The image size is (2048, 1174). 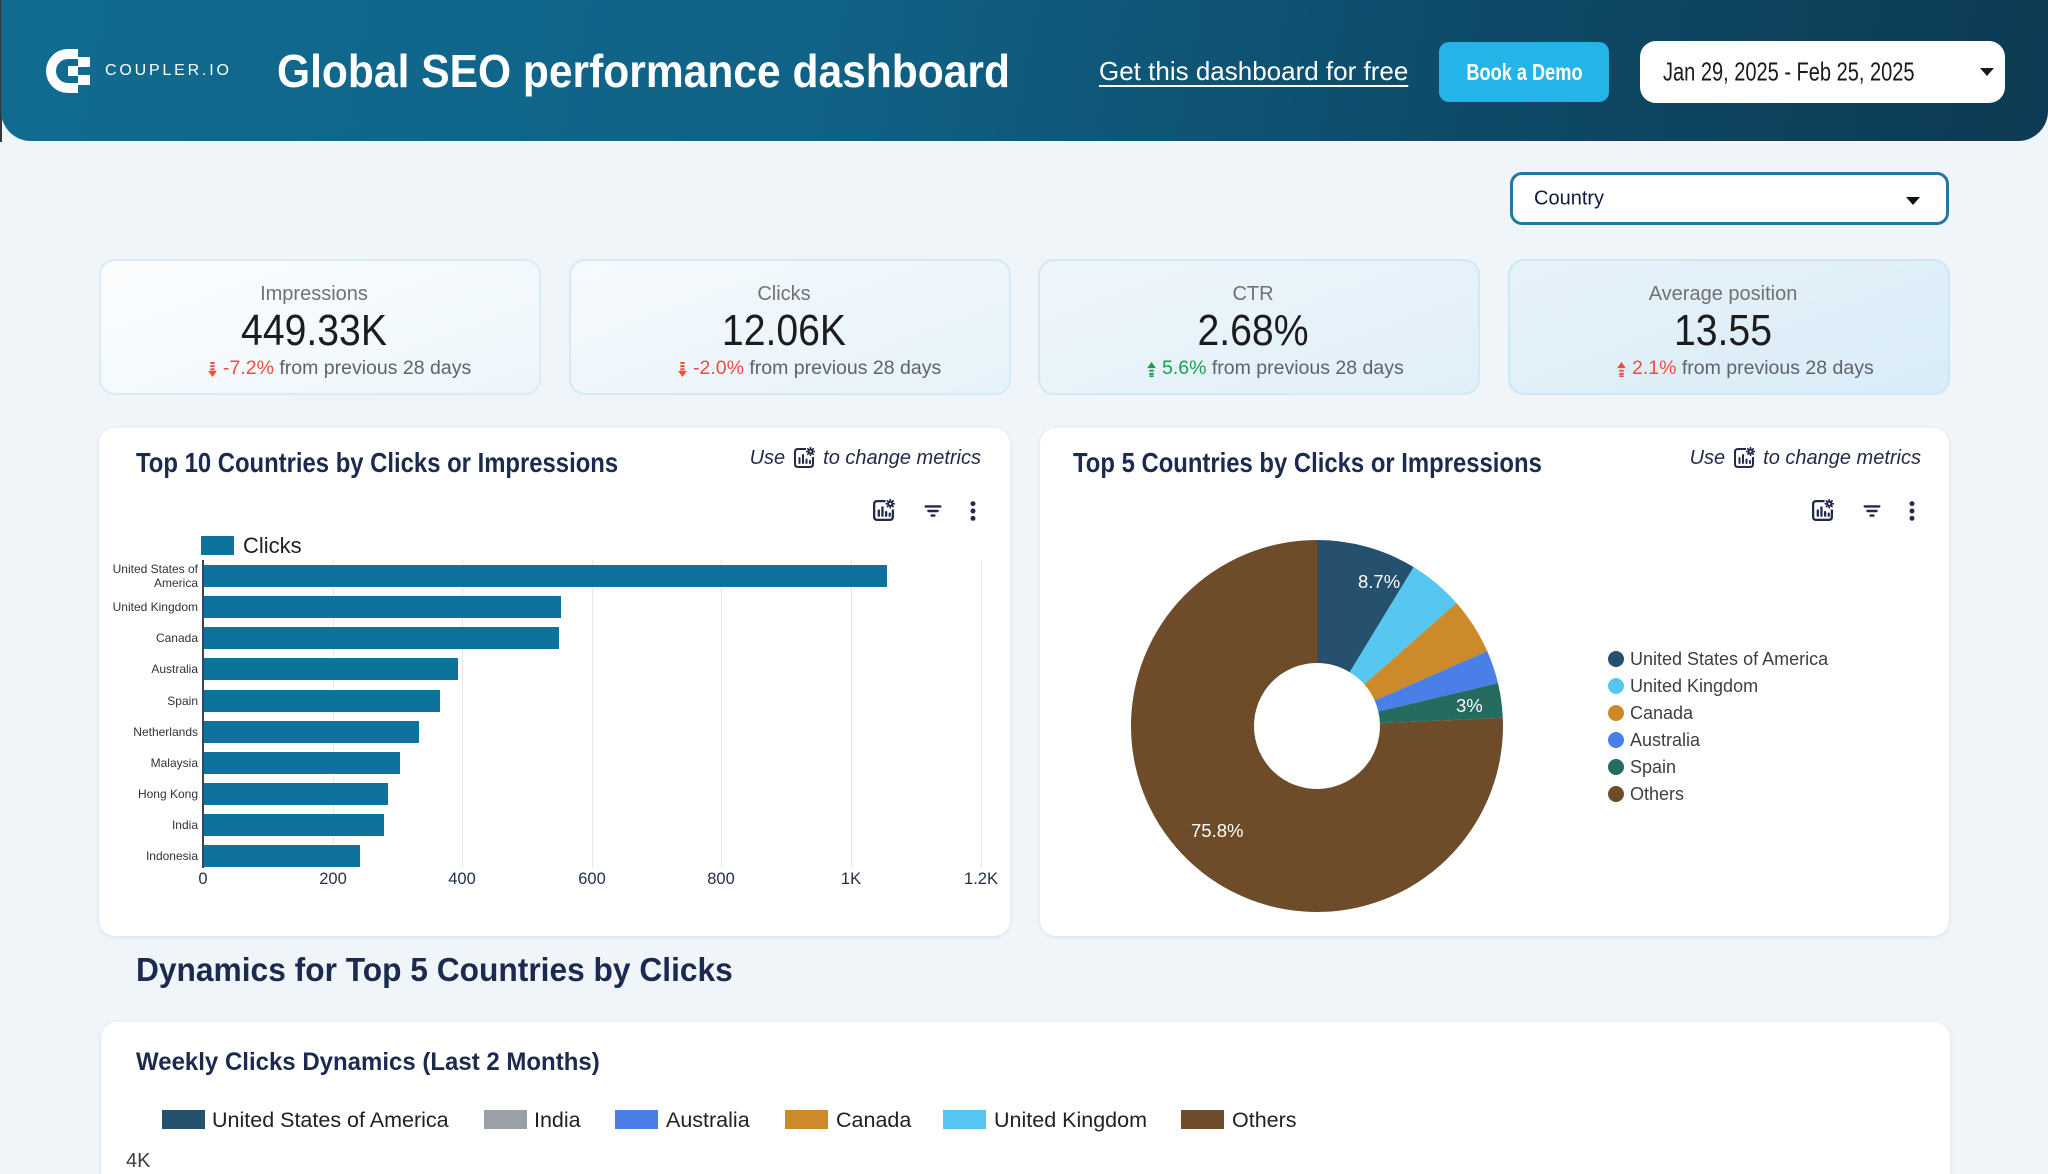 What do you see at coordinates (1469, 705) in the screenshot?
I see `svg-text: 3%` at bounding box center [1469, 705].